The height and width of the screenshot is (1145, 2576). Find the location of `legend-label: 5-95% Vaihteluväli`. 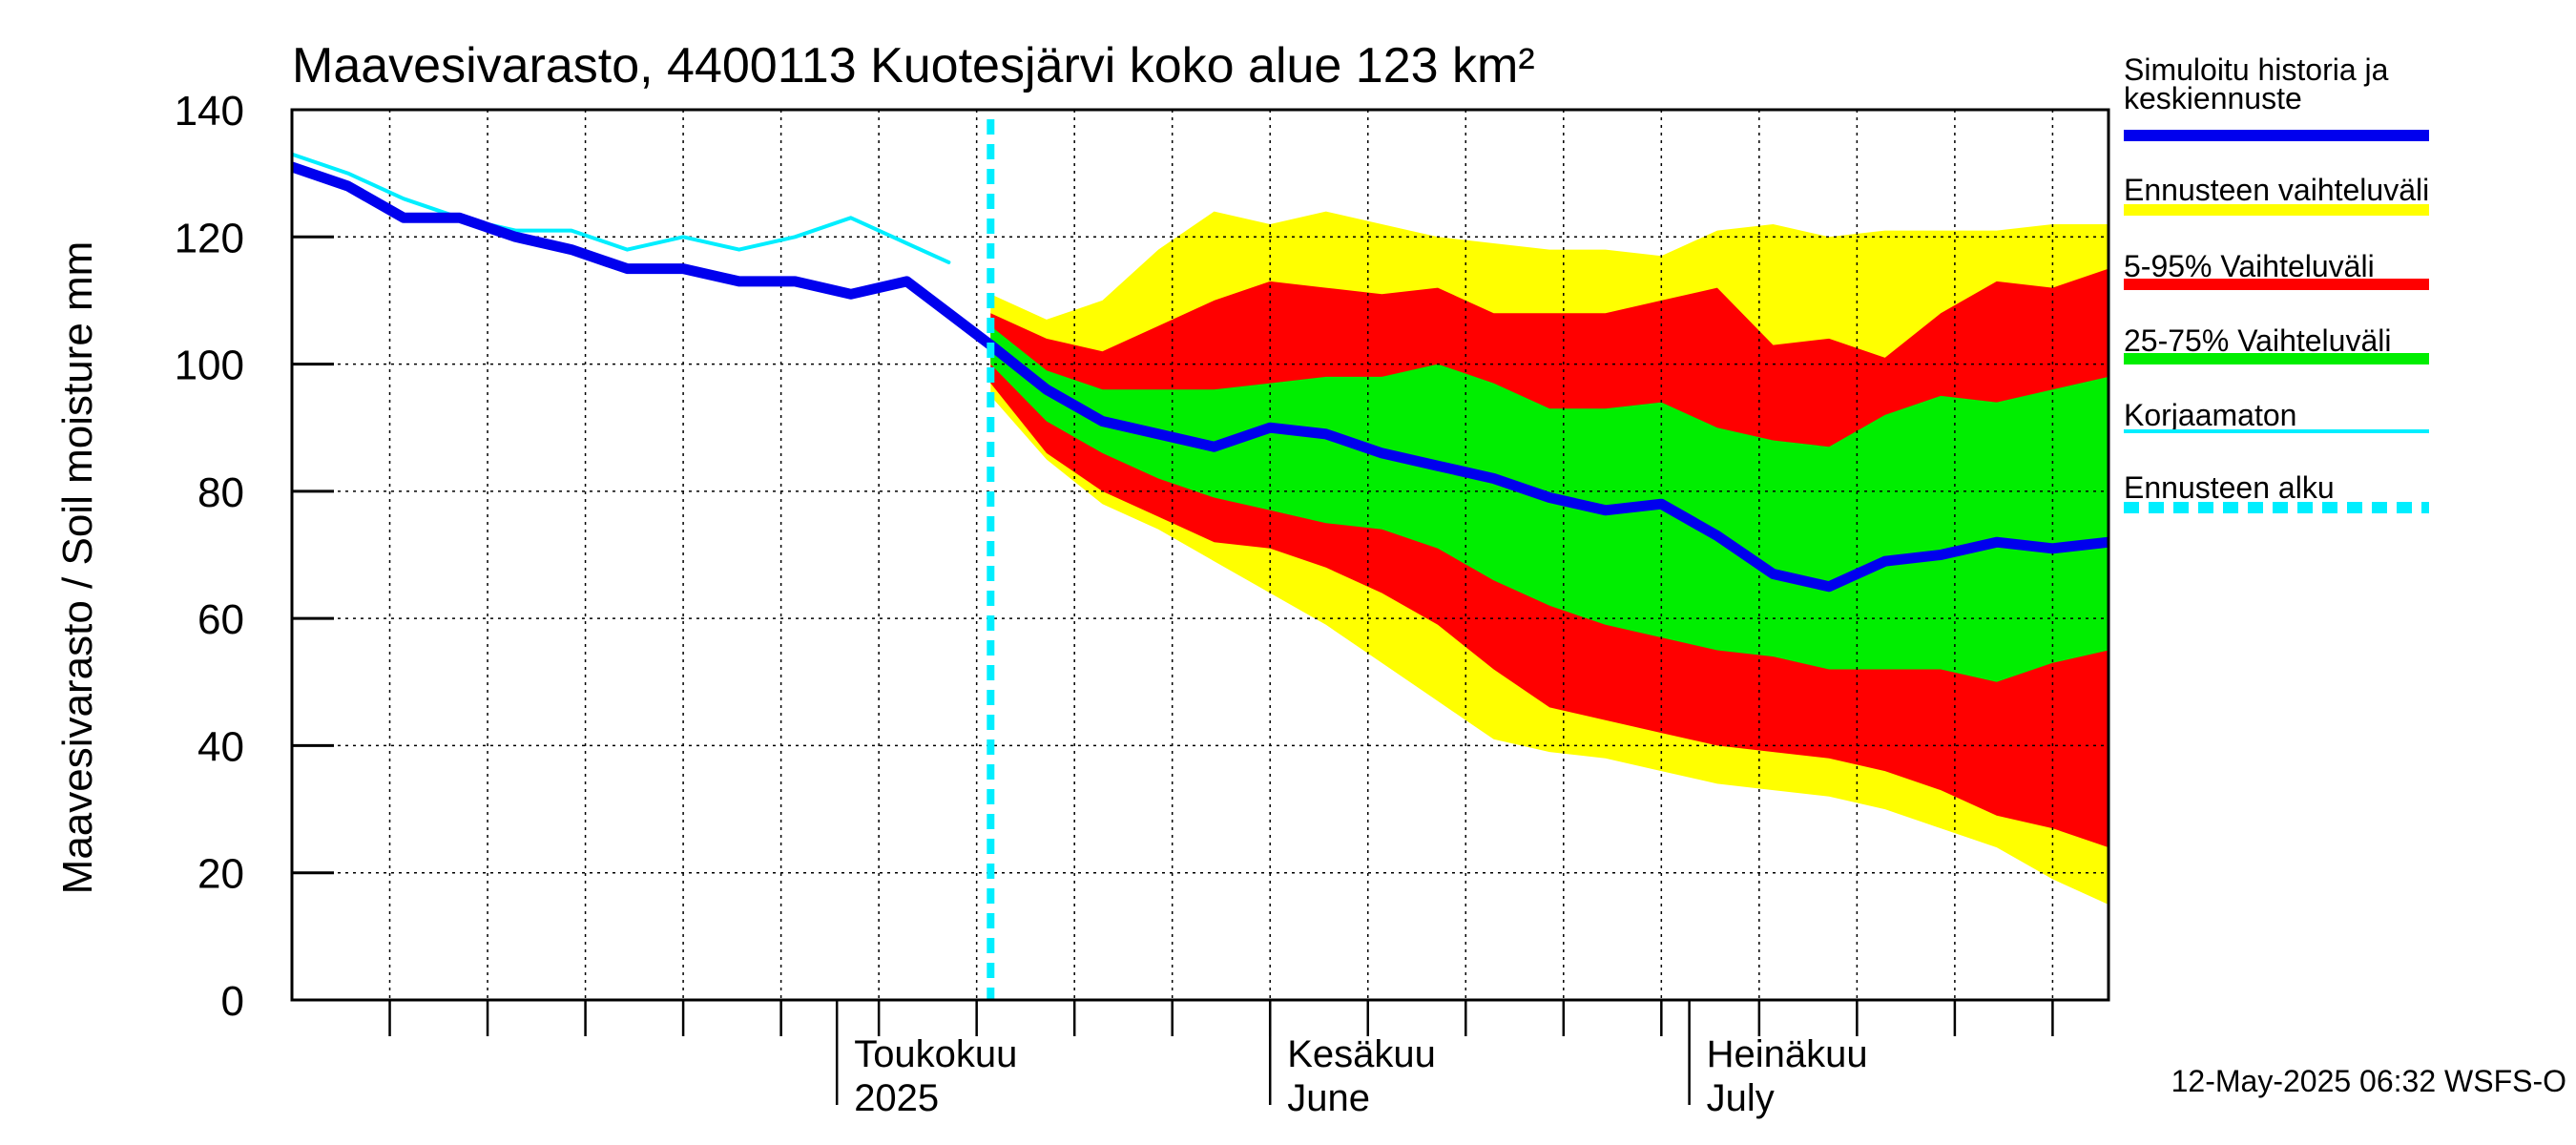

legend-label: 5-95% Vaihteluväli is located at coordinates (2249, 266).